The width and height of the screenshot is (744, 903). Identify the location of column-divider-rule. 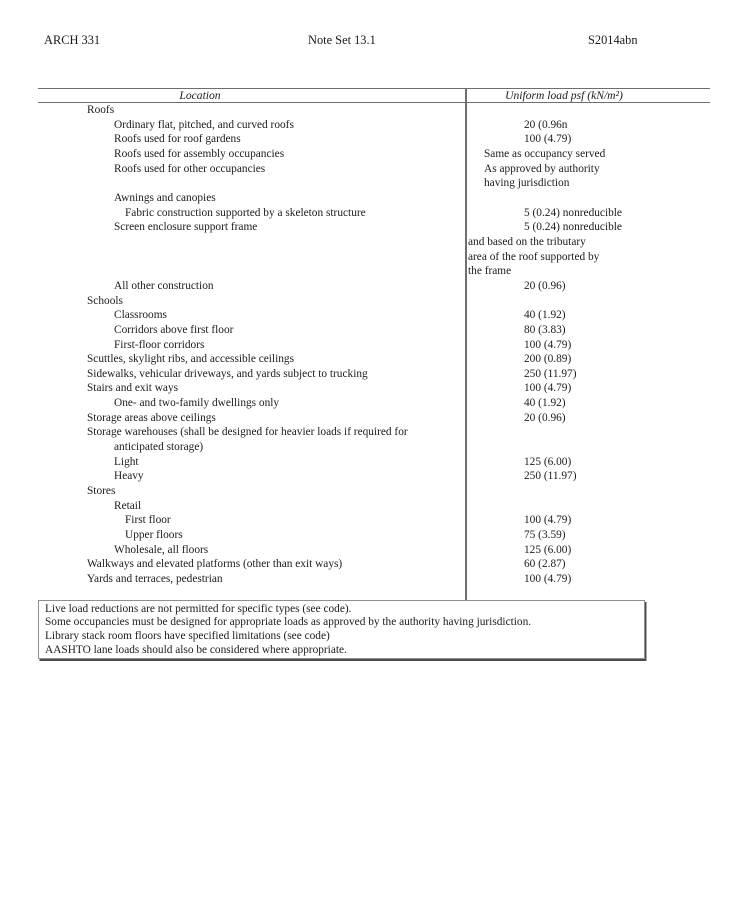
(466, 344).